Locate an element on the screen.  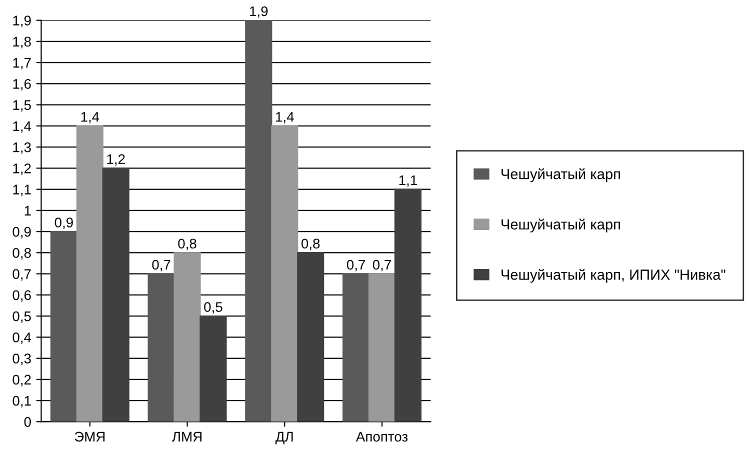
y-tick-label: 1 is located at coordinates (27, 211).